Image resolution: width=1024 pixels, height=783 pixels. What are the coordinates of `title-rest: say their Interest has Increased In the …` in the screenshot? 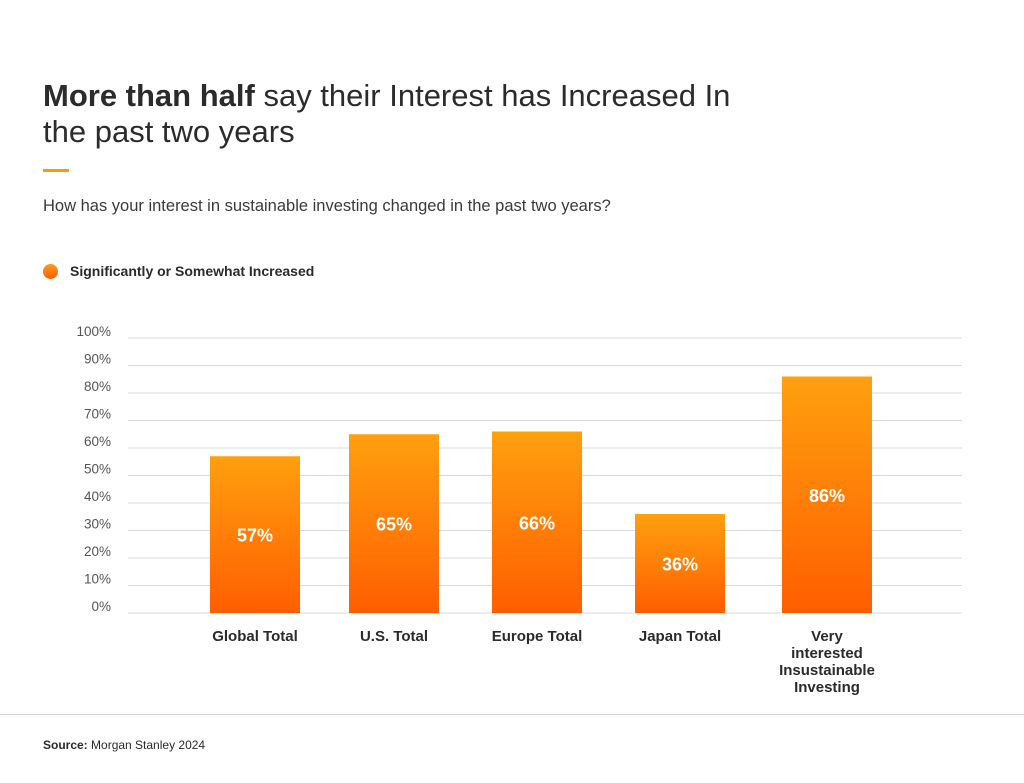 It's located at (387, 113).